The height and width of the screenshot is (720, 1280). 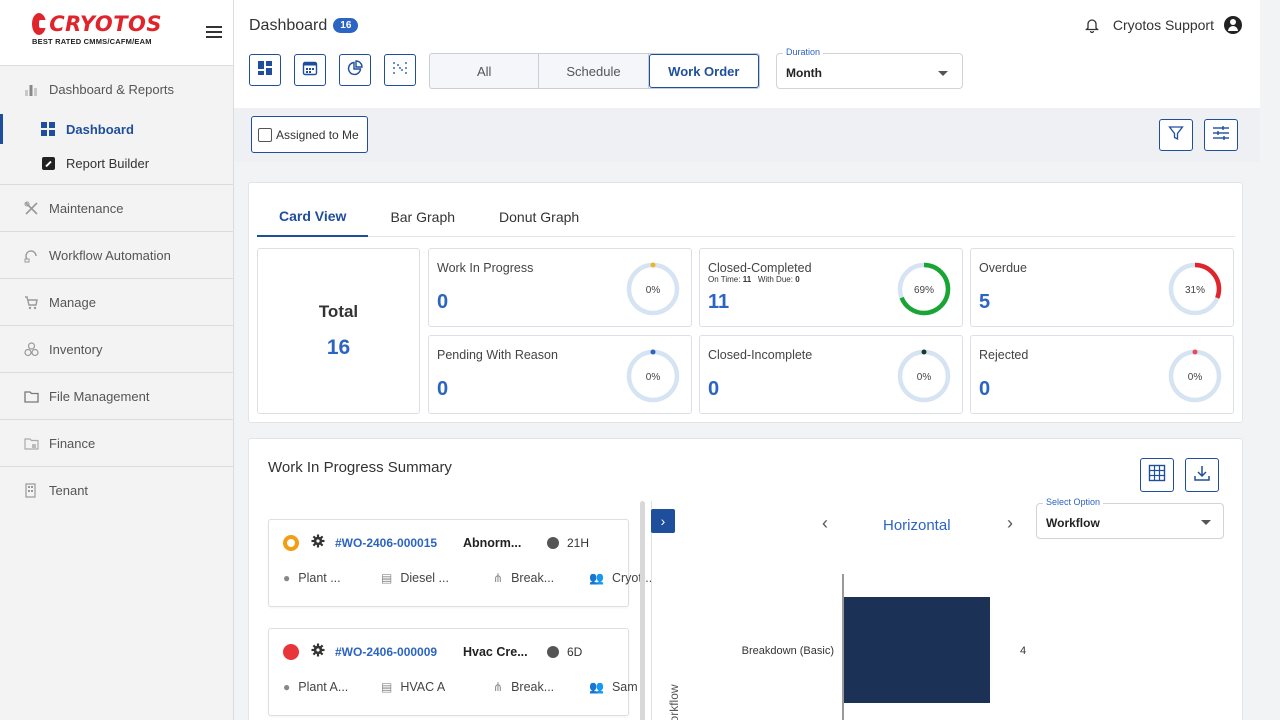 I want to click on list-scrollbar, so click(x=642, y=610).